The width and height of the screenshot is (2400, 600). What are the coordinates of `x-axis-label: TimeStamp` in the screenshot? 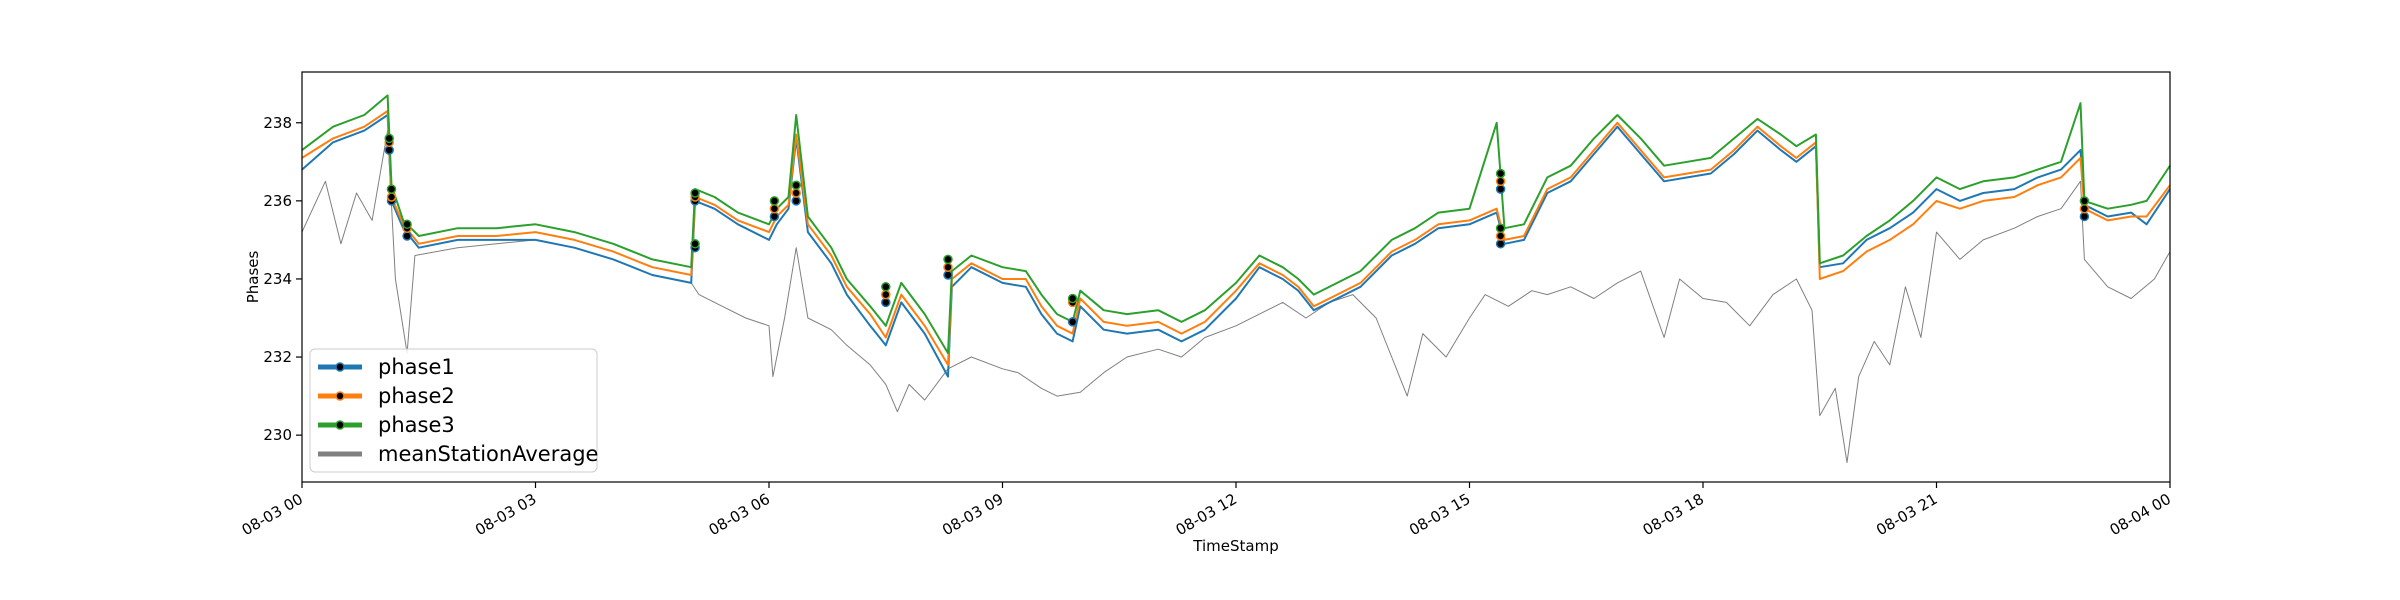 It's located at (1235, 546).